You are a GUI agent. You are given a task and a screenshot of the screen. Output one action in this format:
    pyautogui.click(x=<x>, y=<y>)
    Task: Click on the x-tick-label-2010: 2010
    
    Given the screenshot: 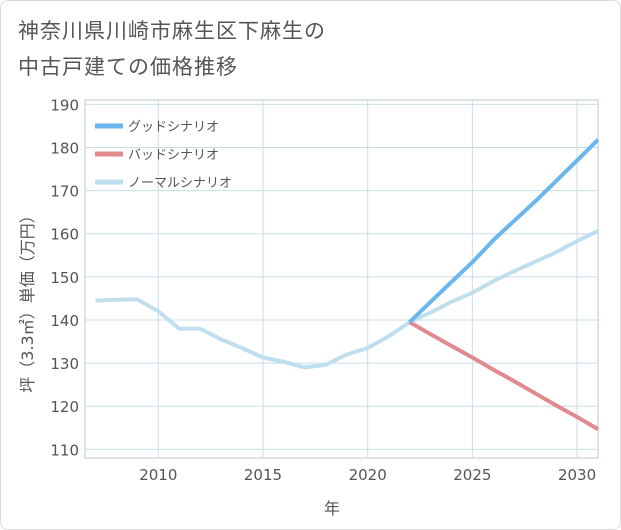 What is the action you would take?
    pyautogui.click(x=158, y=475)
    